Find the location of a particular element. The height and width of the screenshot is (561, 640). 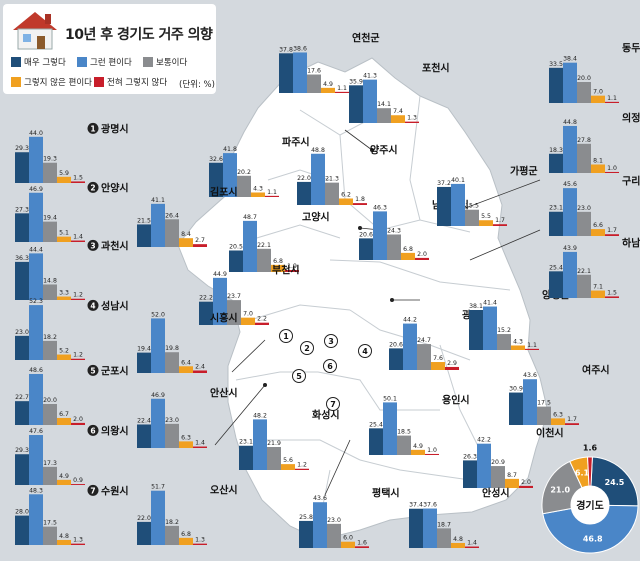

city-number: 5 is located at coordinates (92, 370).